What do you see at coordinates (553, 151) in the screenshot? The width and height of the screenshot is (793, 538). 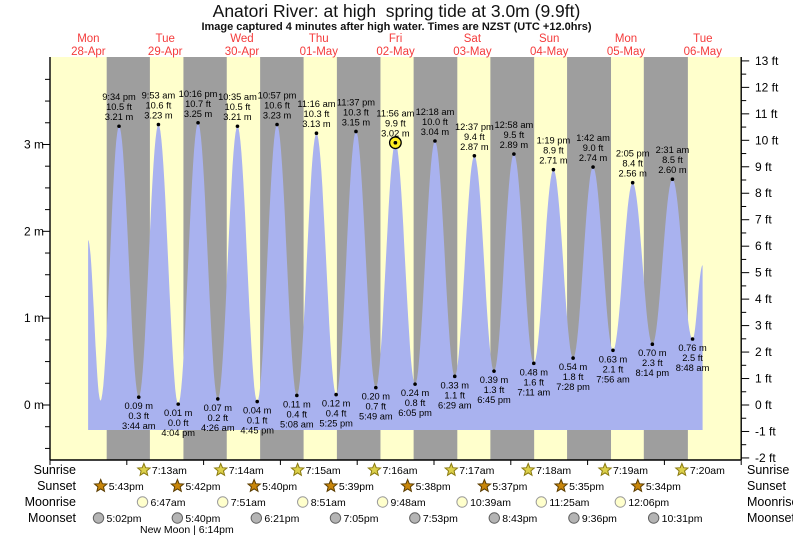 I see `high-tide-label: 8.9 ft` at bounding box center [553, 151].